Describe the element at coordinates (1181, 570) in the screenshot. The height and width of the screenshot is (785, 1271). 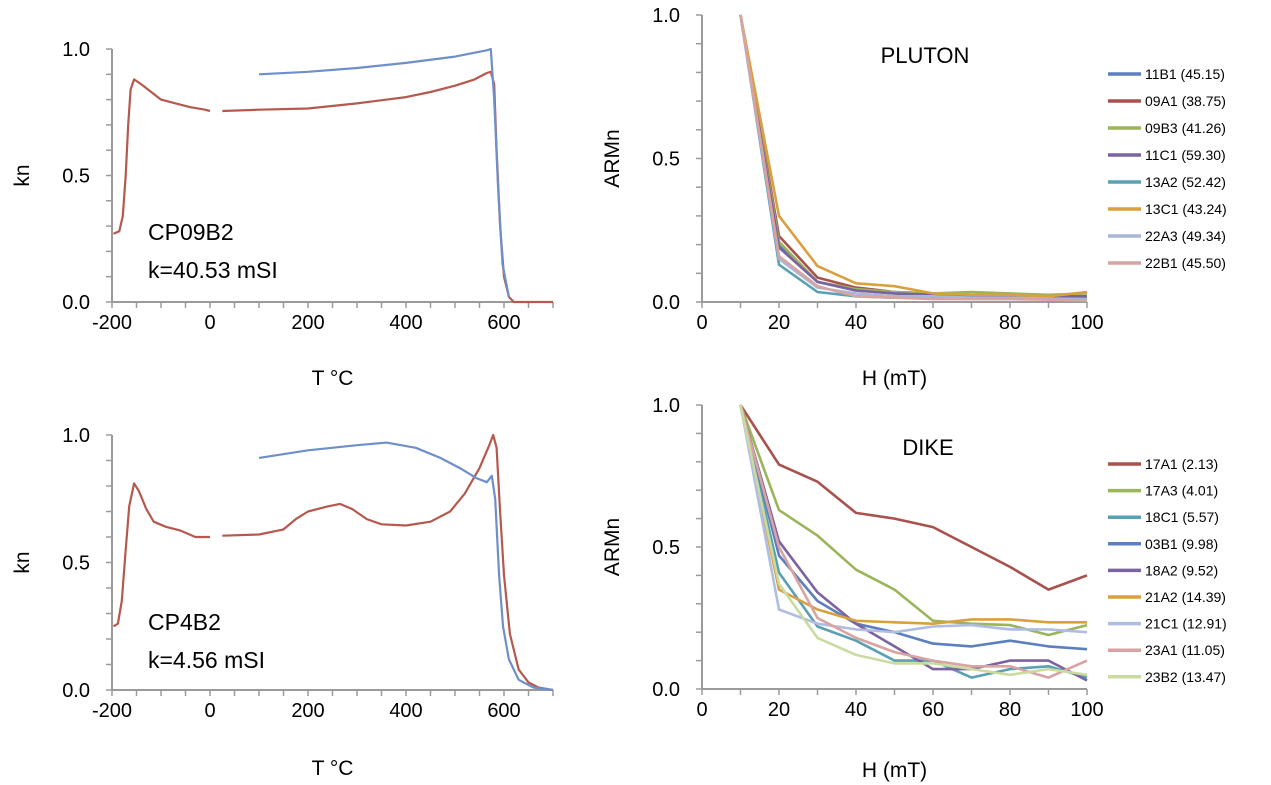
I see `legend-label: 18A2 (9.52)` at that location.